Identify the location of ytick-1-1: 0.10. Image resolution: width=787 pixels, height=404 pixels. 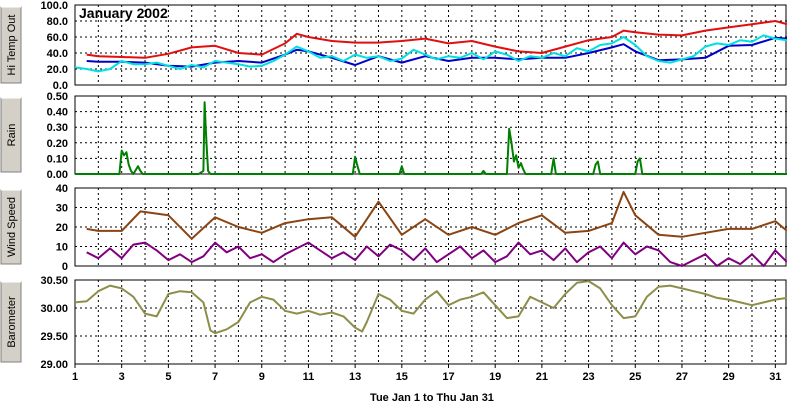
(57, 159).